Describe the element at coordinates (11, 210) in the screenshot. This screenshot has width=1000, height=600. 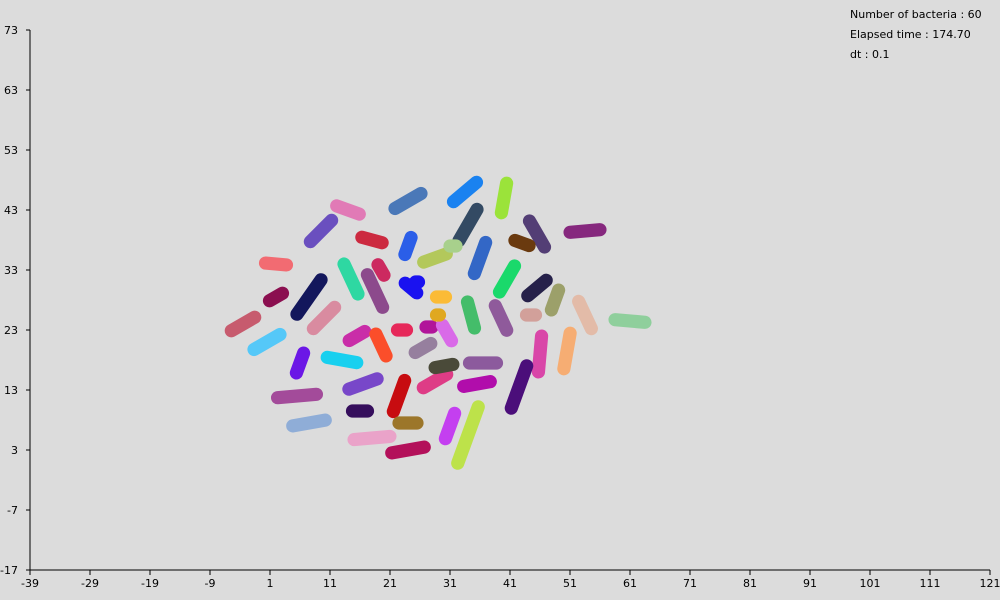
I see `y-tick-label: 43` at that location.